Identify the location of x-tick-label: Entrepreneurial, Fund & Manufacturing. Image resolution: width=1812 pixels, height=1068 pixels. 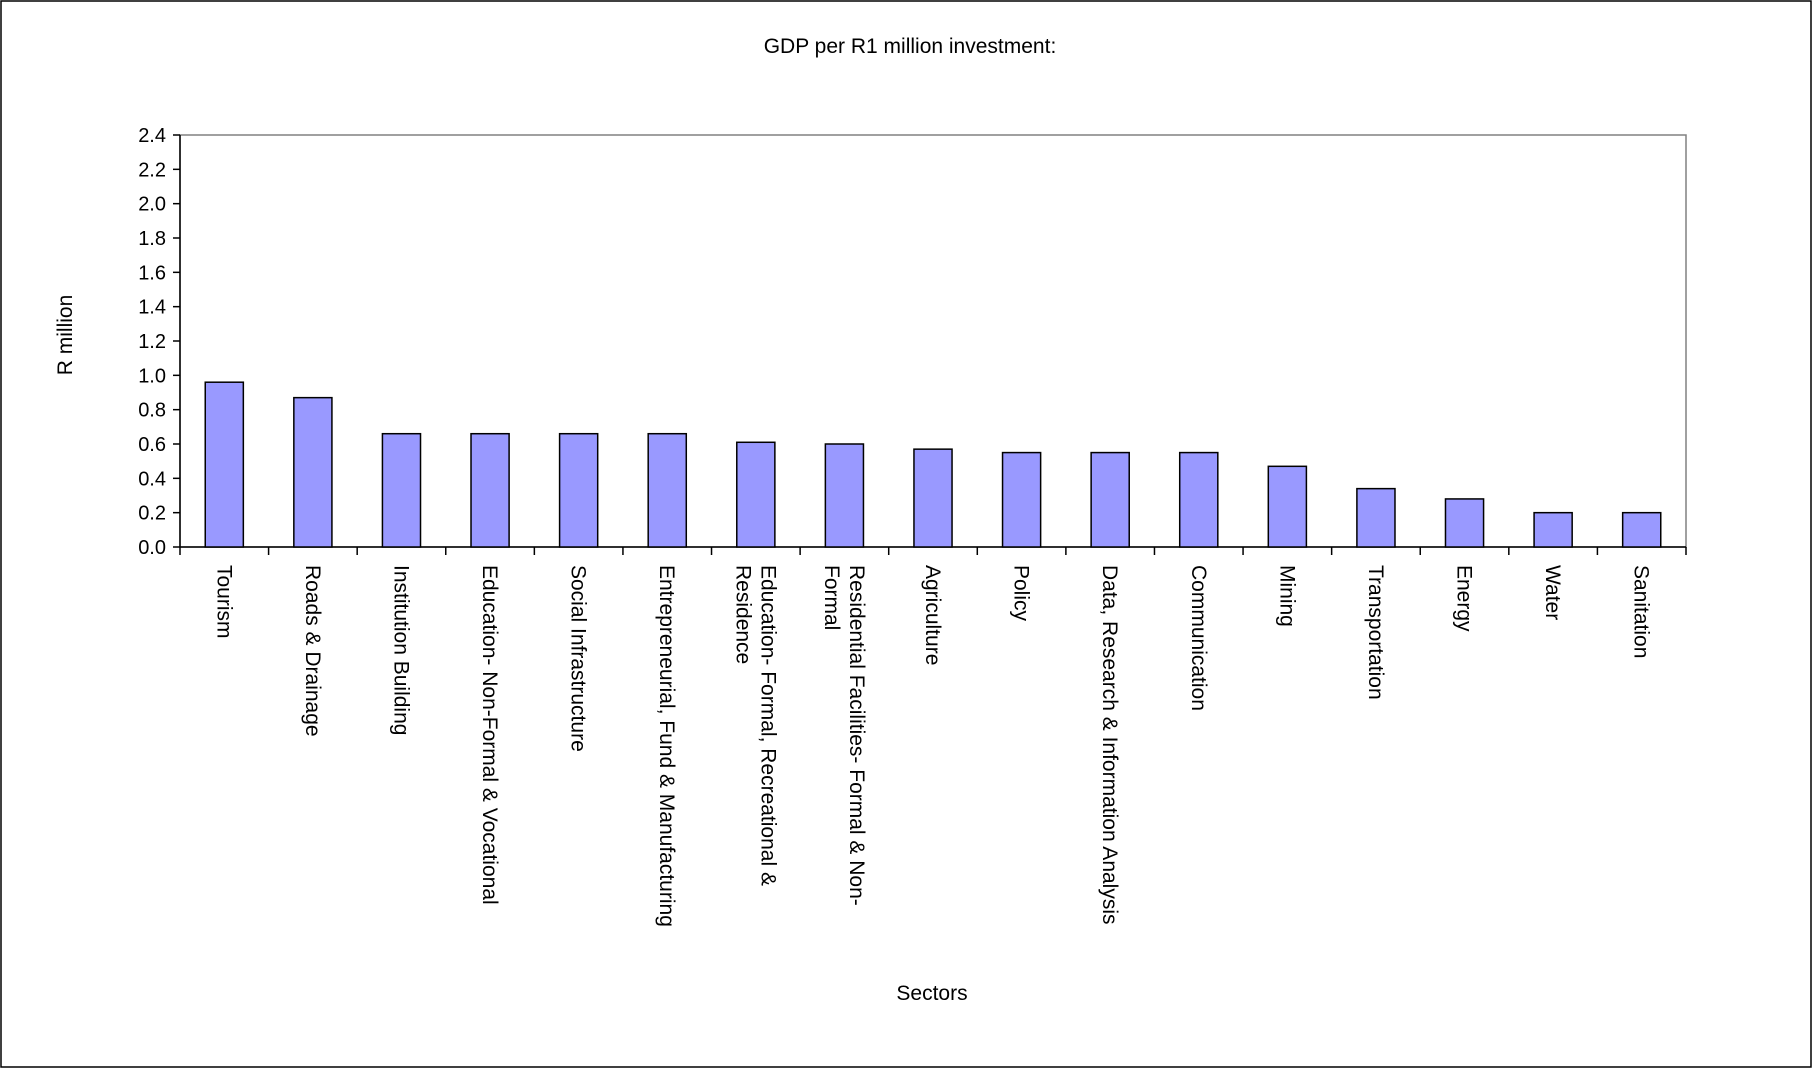
(666, 746).